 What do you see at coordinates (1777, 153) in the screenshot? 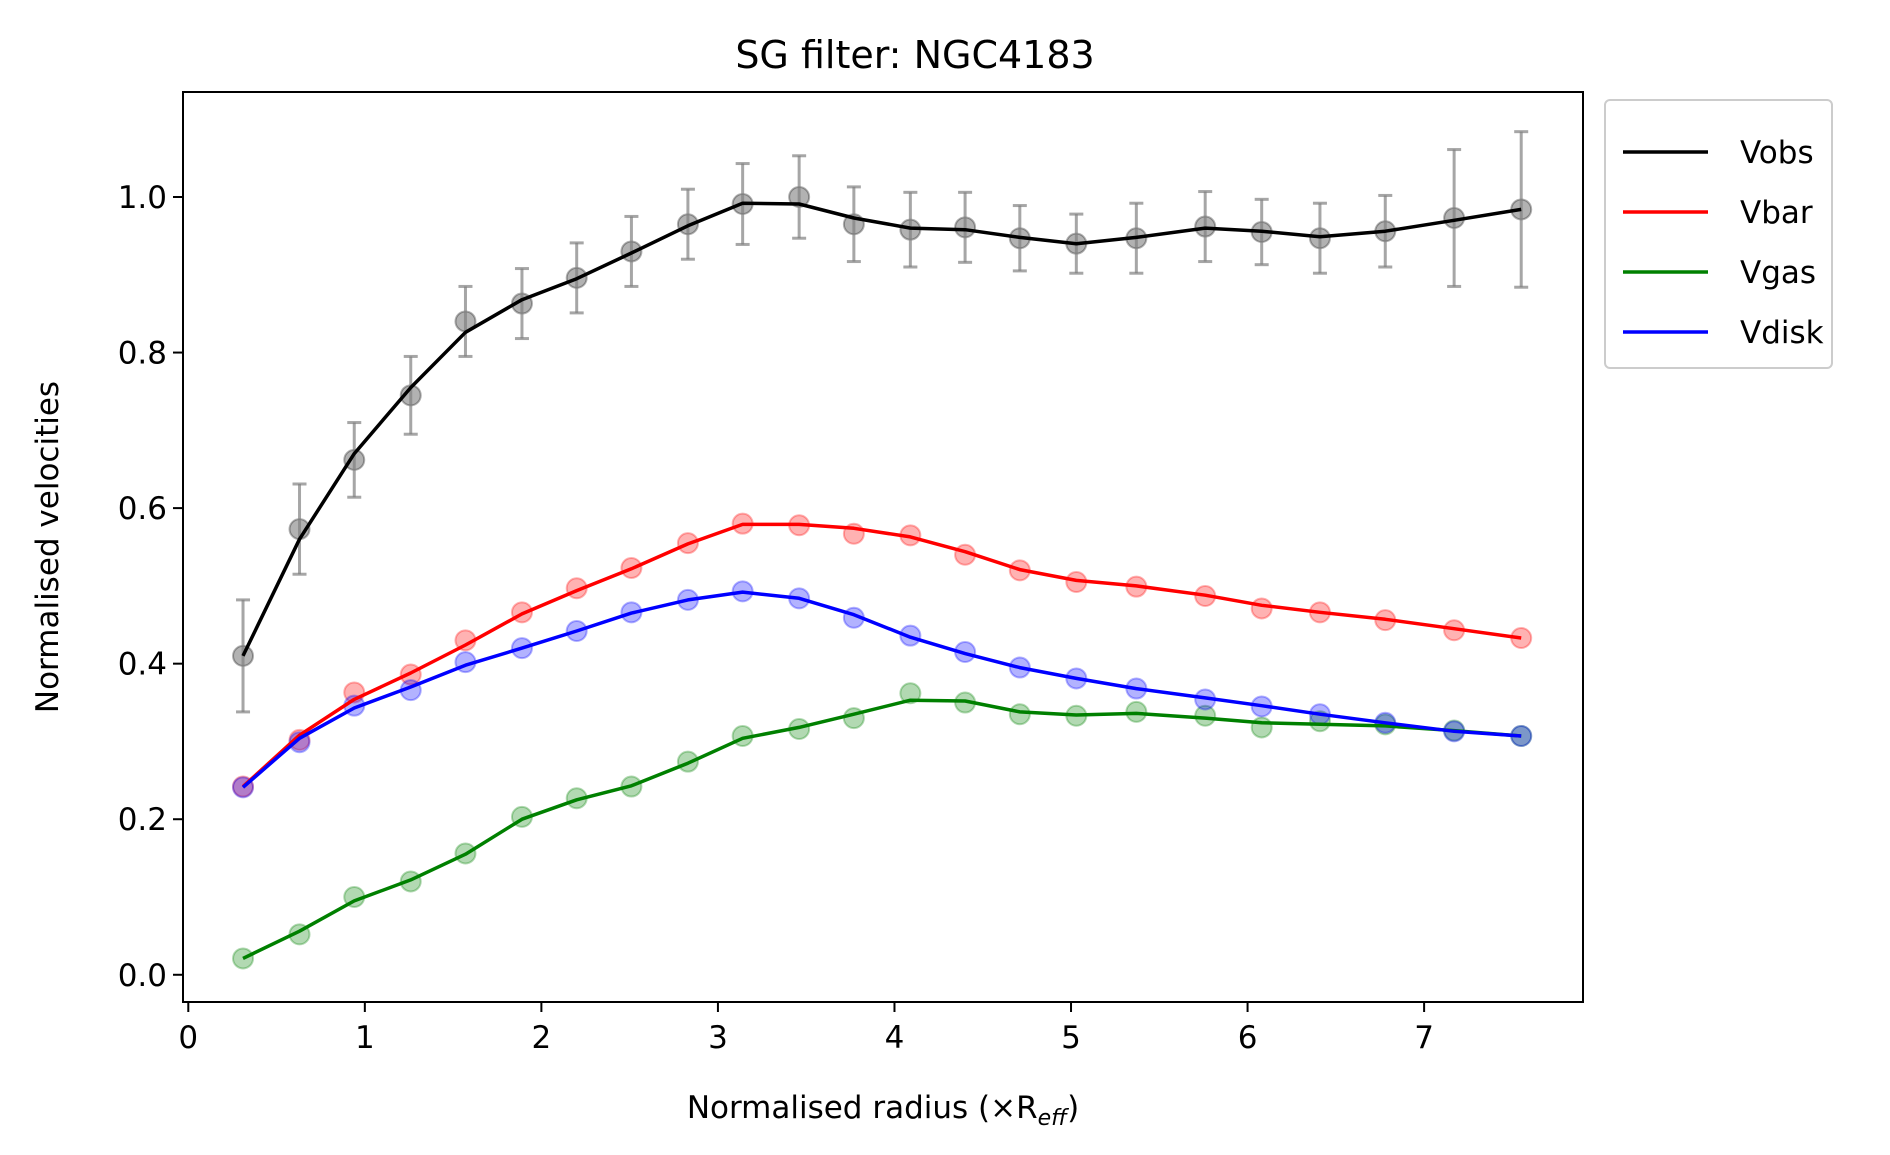
I see `legend-label-vobs: Vobs` at bounding box center [1777, 153].